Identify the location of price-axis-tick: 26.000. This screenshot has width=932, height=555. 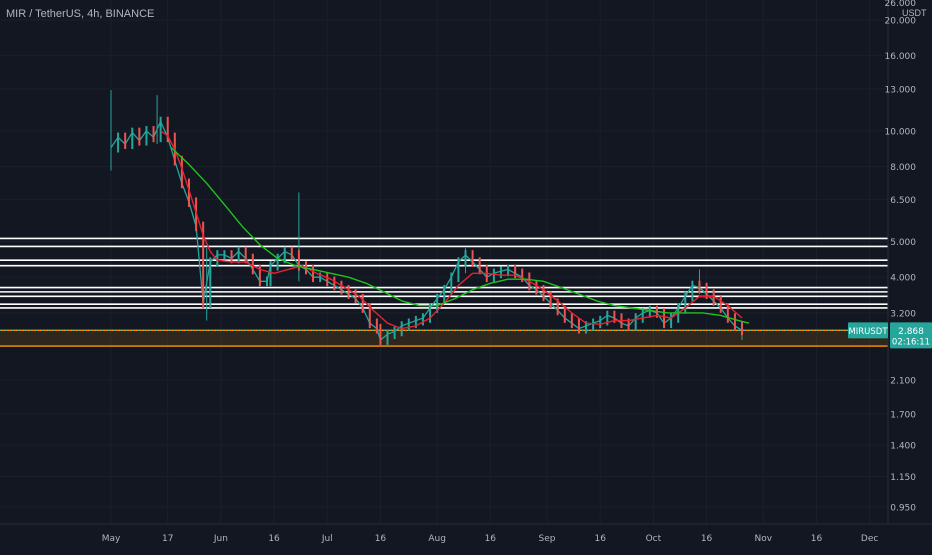
(901, 4).